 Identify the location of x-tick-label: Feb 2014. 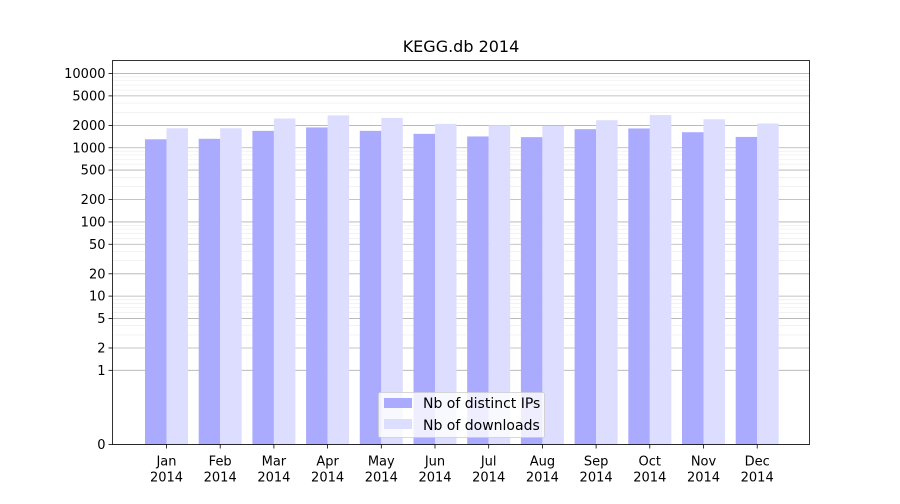
(220, 470).